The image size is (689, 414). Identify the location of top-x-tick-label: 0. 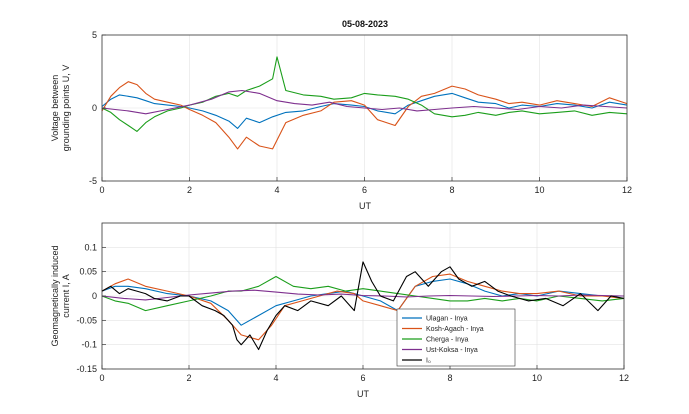
(101, 190).